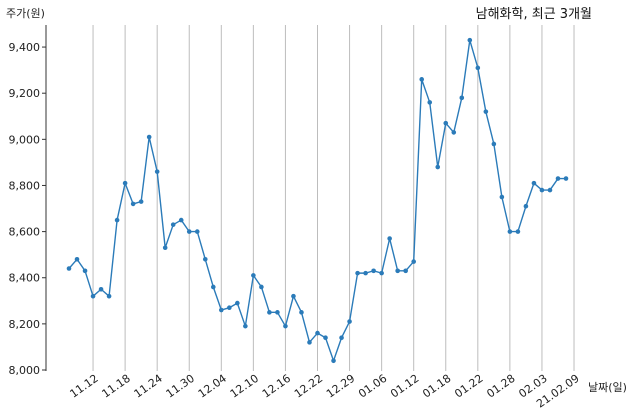 The image size is (640, 419). What do you see at coordinates (116, 386) in the screenshot?
I see `x-tick-label: 11.18` at bounding box center [116, 386].